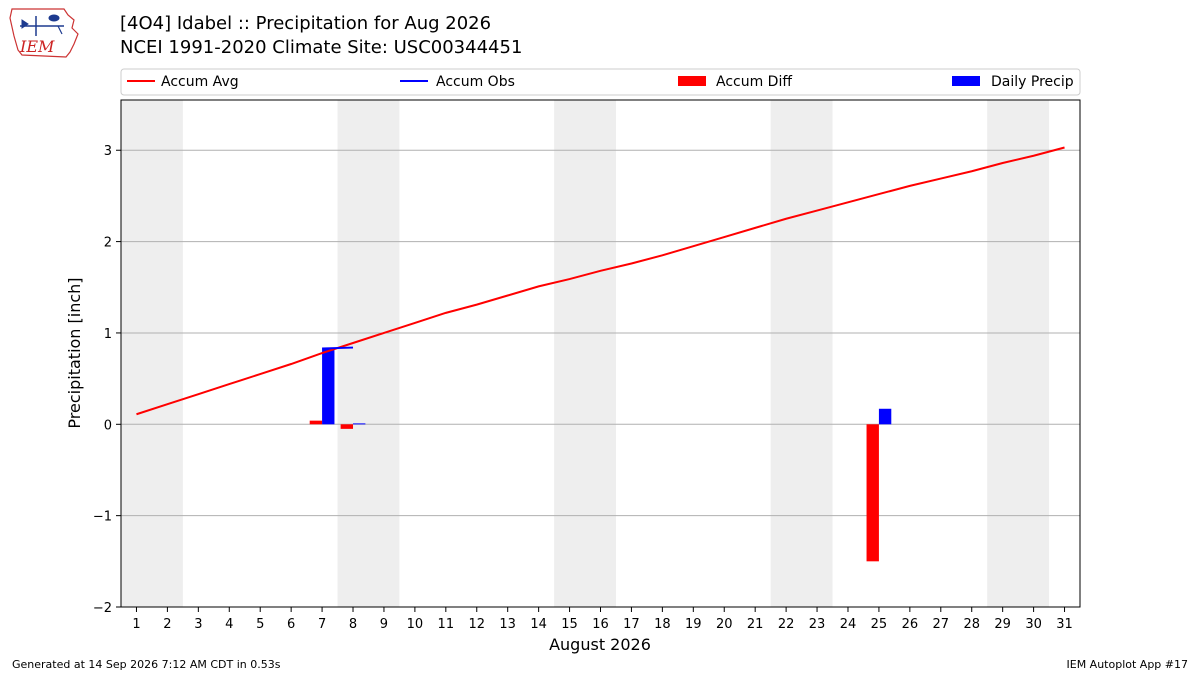  I want to click on x-tick-label: 15, so click(569, 624).